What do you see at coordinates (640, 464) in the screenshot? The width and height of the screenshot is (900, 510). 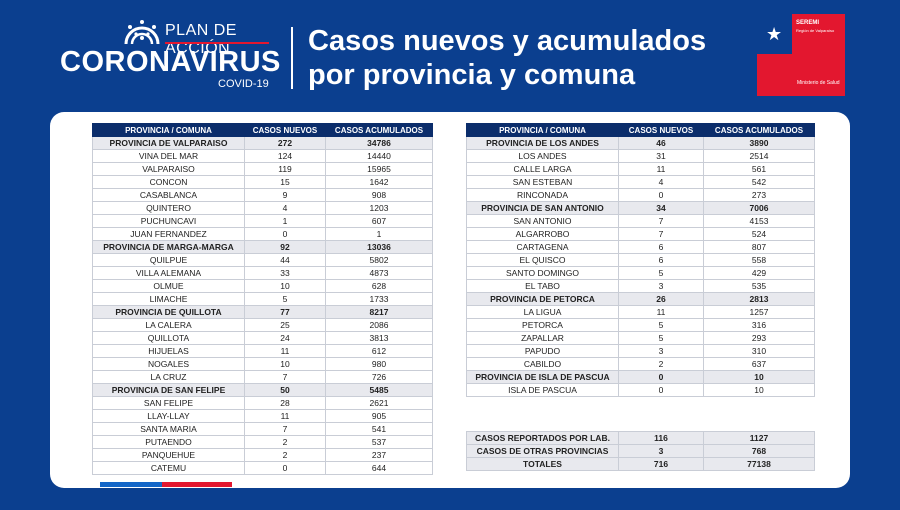 I see `table-row: TOTALES 716 77138` at bounding box center [640, 464].